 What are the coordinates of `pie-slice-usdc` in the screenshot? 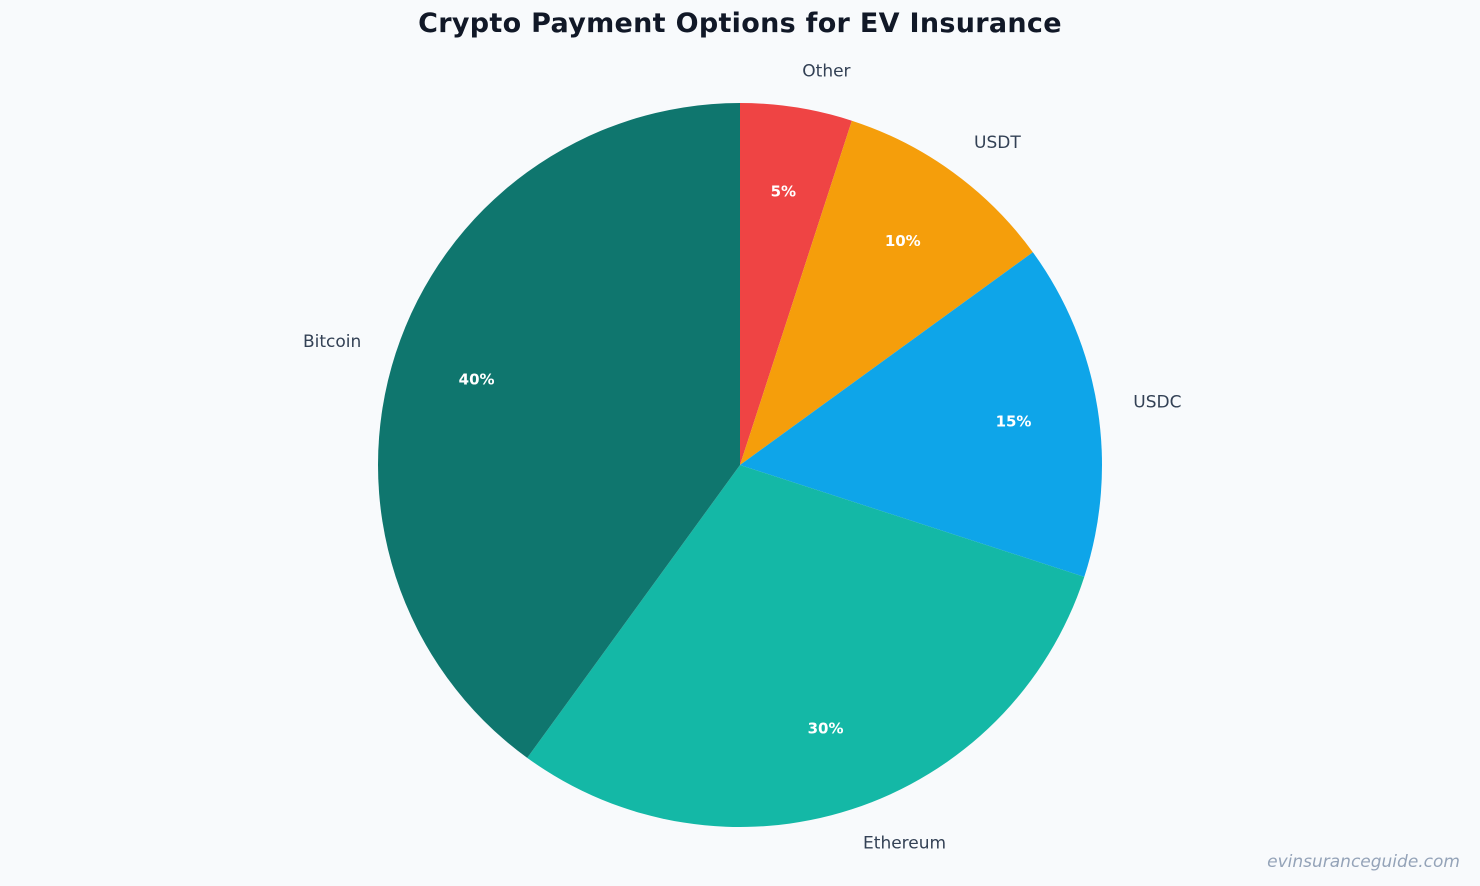 It's located at (921, 414).